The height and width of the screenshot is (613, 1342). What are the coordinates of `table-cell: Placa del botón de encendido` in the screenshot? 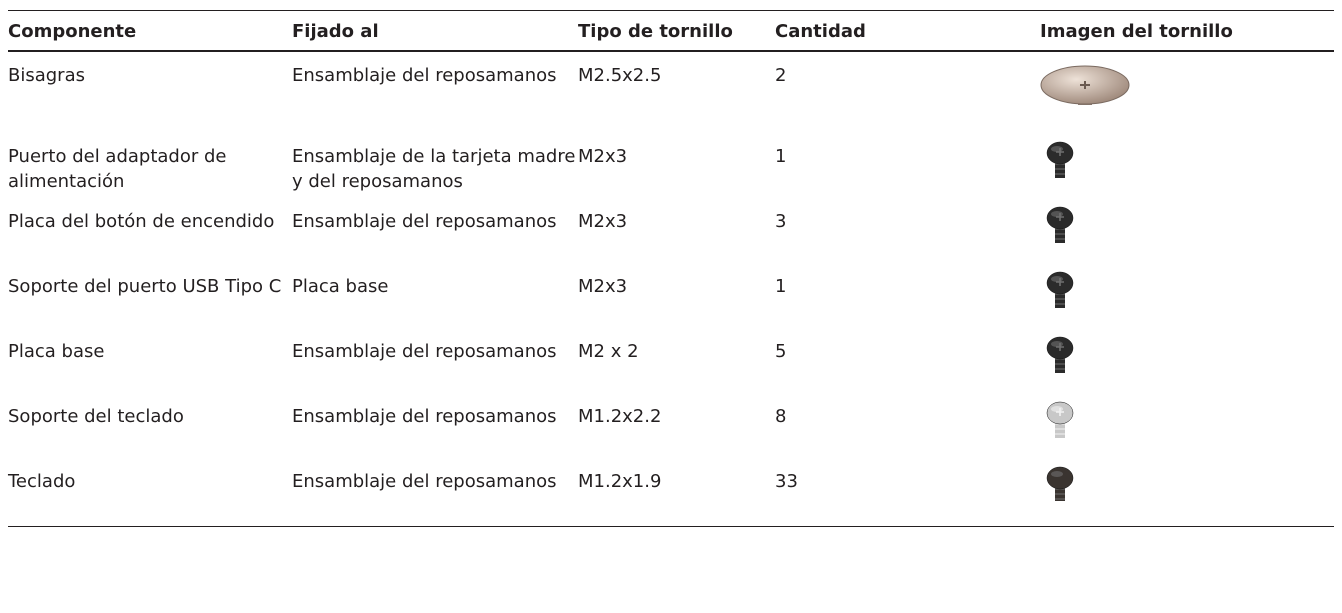 It's located at (141, 221).